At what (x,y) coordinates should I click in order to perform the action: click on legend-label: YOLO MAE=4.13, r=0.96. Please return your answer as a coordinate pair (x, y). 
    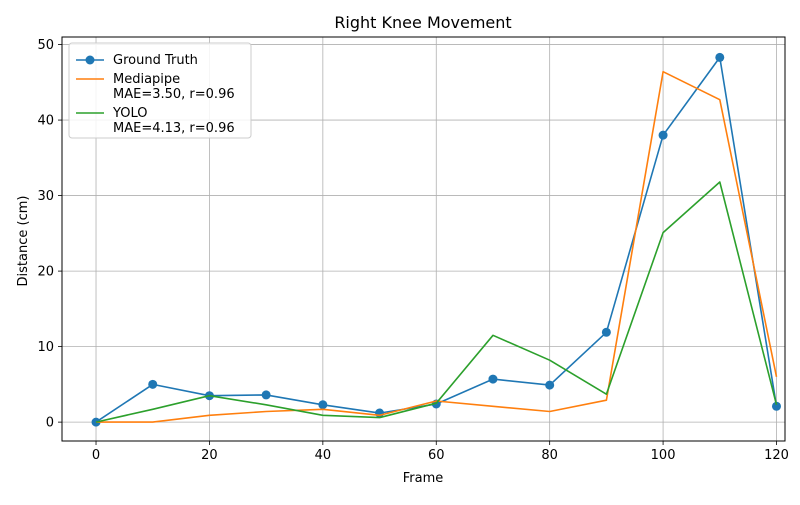
    Looking at the image, I should click on (173, 121).